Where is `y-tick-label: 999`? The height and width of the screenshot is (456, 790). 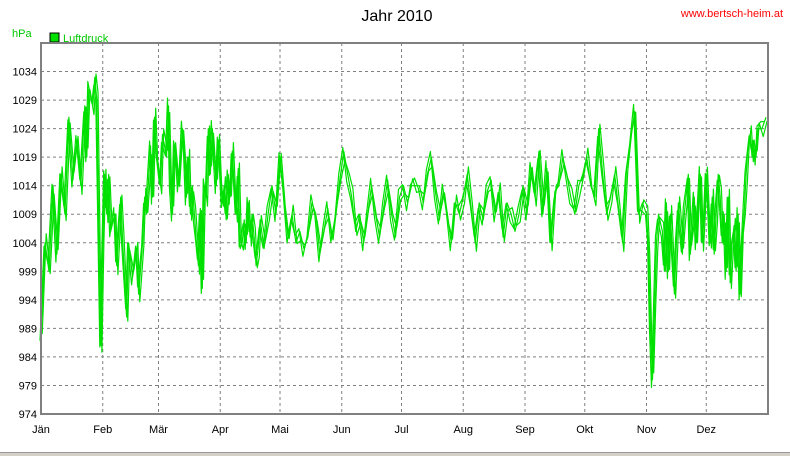
y-tick-label: 999 is located at coordinates (28, 272).